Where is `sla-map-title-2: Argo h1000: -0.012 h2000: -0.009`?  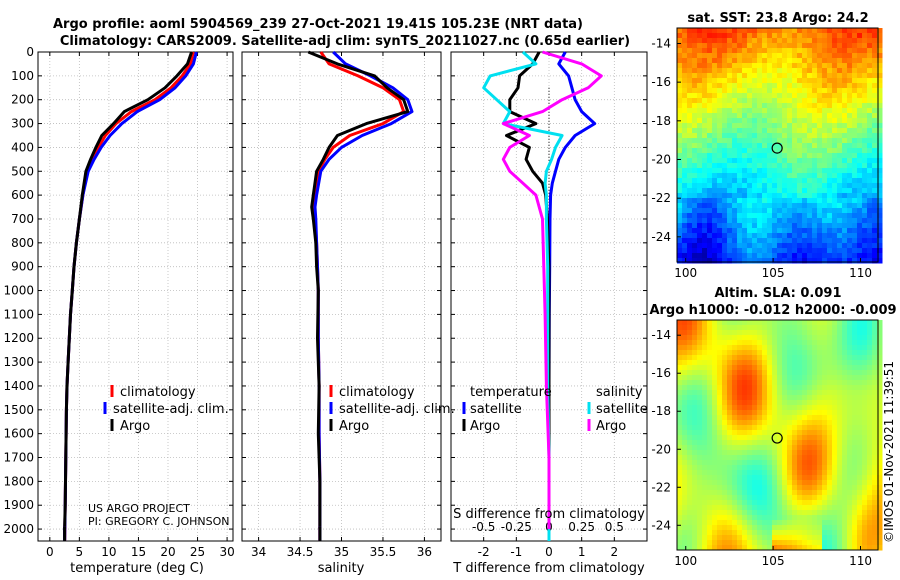 sla-map-title-2: Argo h1000: -0.012 h2000: -0.009 is located at coordinates (772, 310).